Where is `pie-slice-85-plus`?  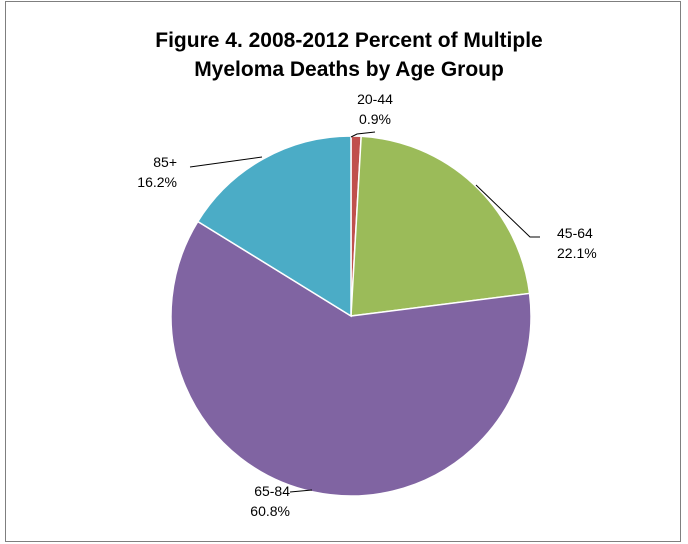
pie-slice-85-plus is located at coordinates (274, 226).